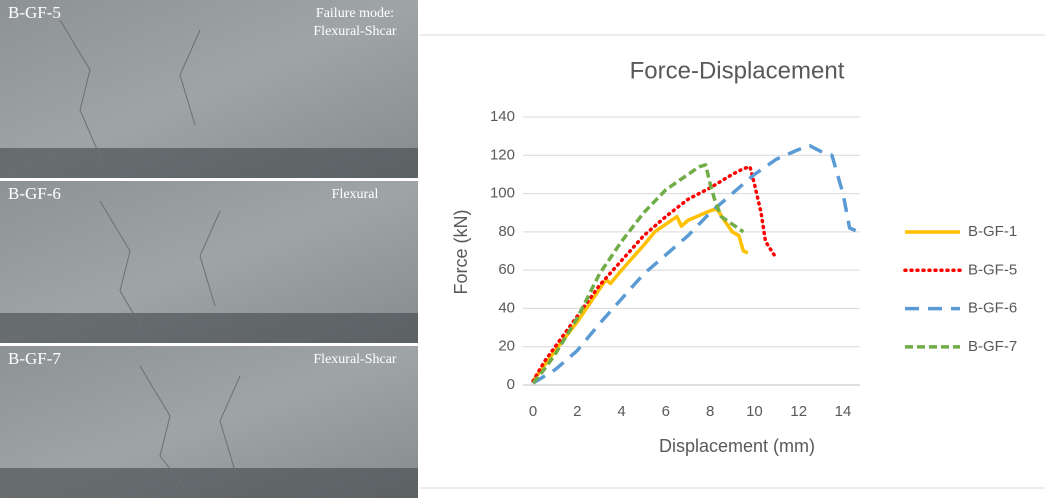  What do you see at coordinates (577, 411) in the screenshot?
I see `x-tick-label: 2` at bounding box center [577, 411].